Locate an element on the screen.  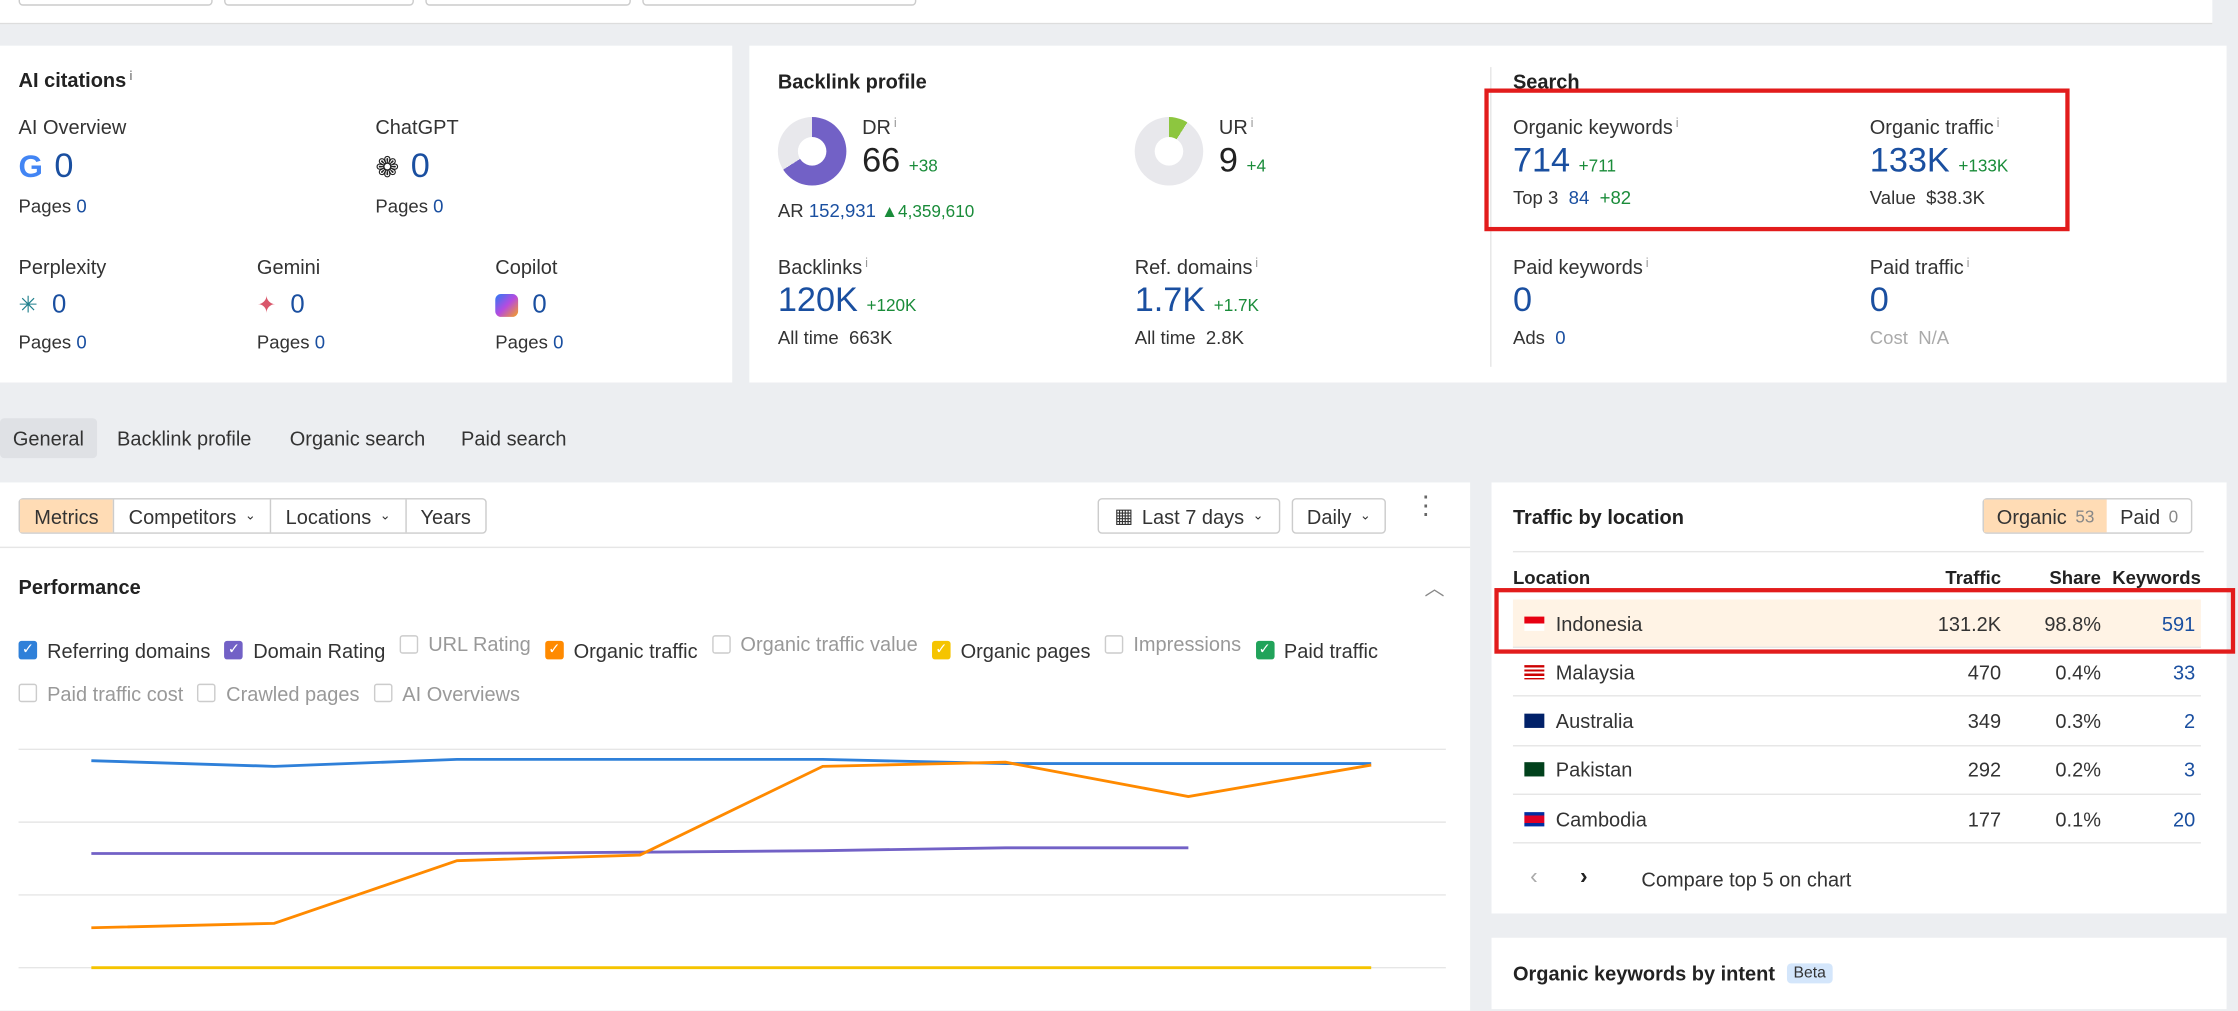
ref-domains-delta: +1.7K is located at coordinates (1236, 305).